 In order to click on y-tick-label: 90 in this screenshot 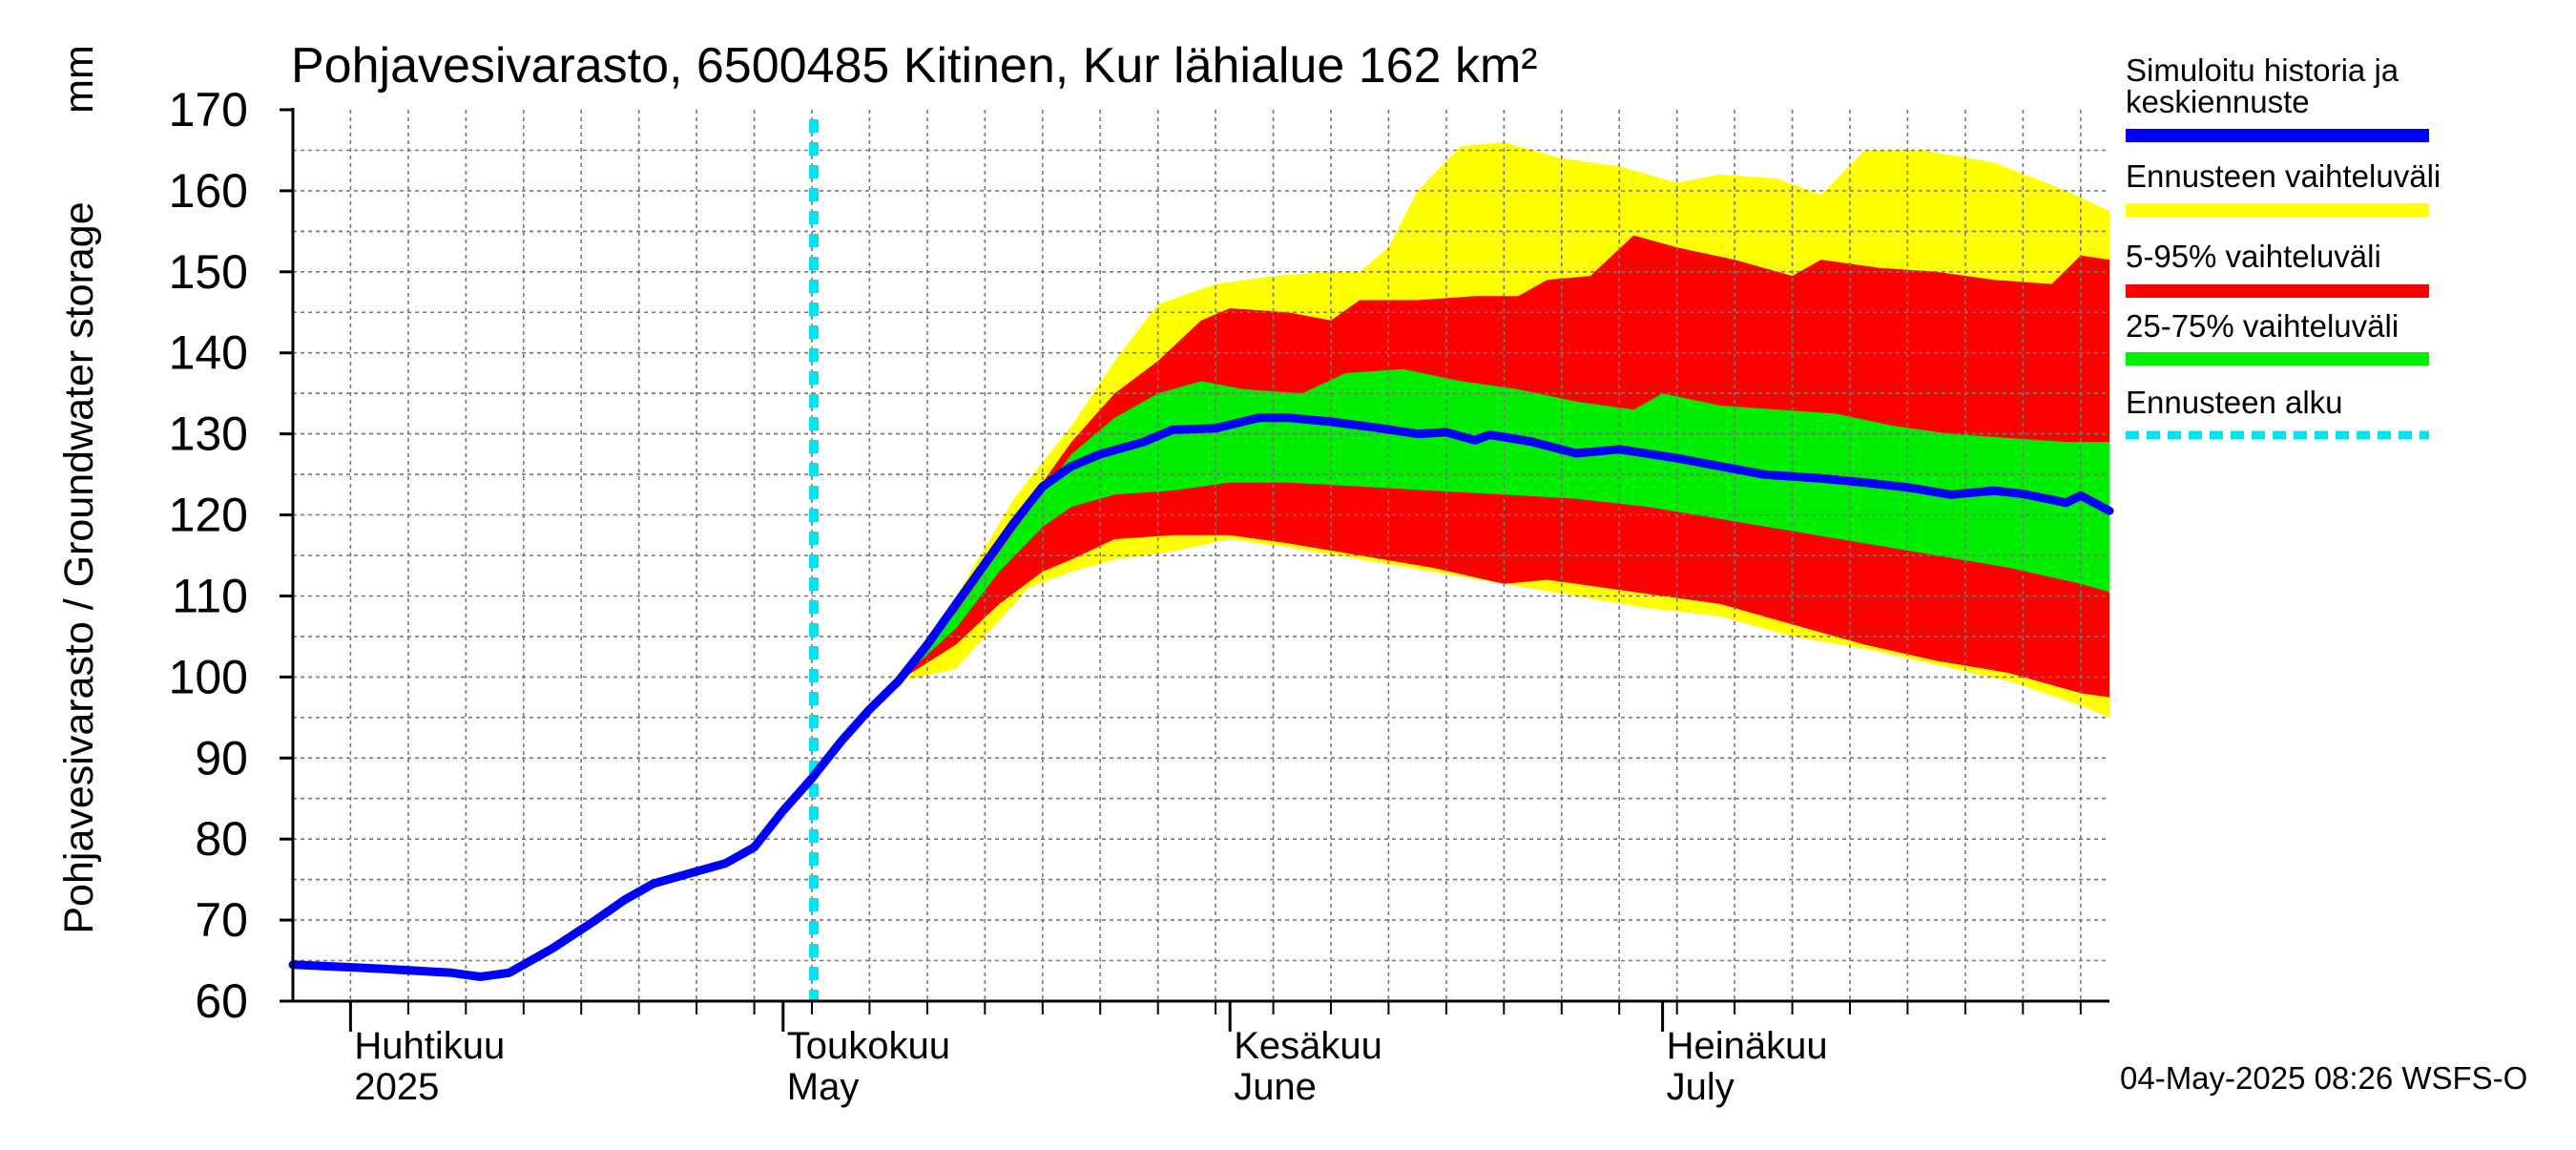, I will do `click(221, 757)`.